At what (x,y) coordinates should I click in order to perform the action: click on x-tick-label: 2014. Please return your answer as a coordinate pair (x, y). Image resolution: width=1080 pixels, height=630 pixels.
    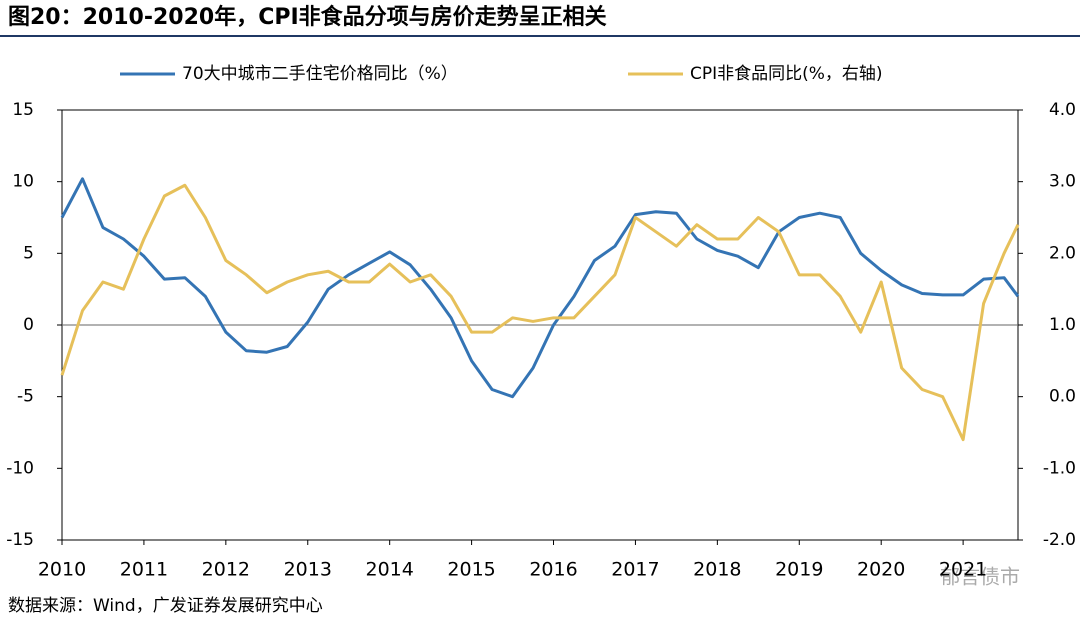
    Looking at the image, I should click on (389, 570).